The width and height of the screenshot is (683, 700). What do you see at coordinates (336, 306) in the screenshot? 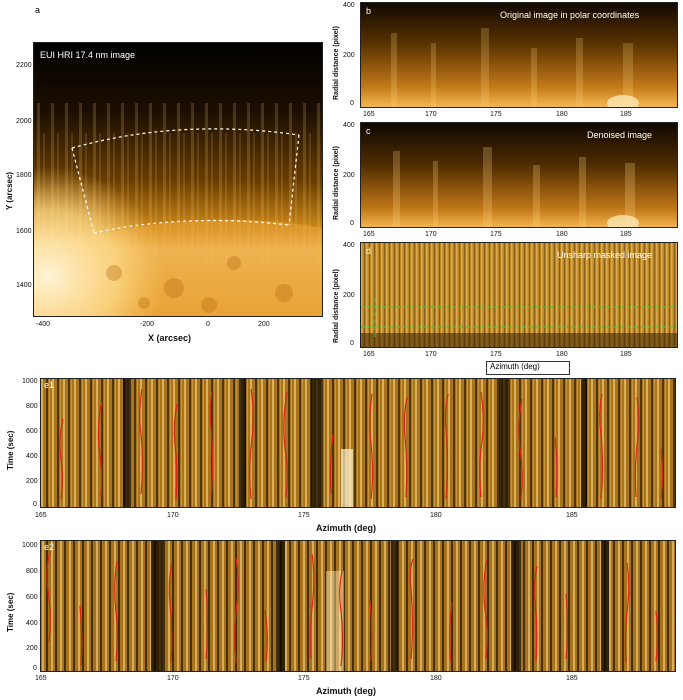
I see `panel-d-ylabel: Radial distance (pixel)` at bounding box center [336, 306].